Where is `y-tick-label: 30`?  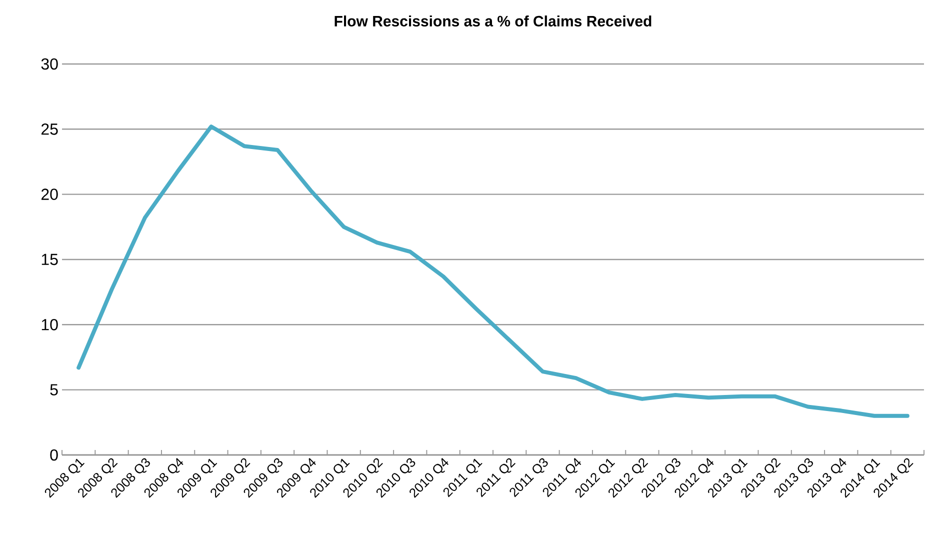
y-tick-label: 30 is located at coordinates (49, 64).